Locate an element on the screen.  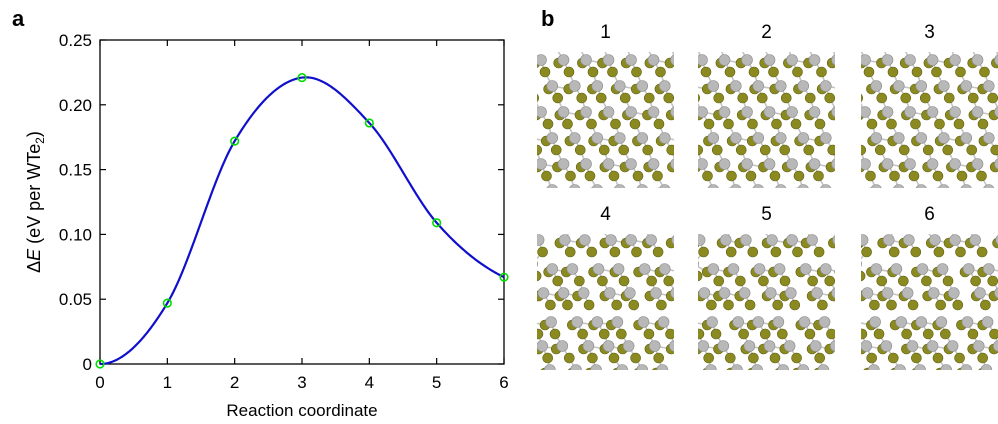
x-tick-label: 6 is located at coordinates (503, 382).